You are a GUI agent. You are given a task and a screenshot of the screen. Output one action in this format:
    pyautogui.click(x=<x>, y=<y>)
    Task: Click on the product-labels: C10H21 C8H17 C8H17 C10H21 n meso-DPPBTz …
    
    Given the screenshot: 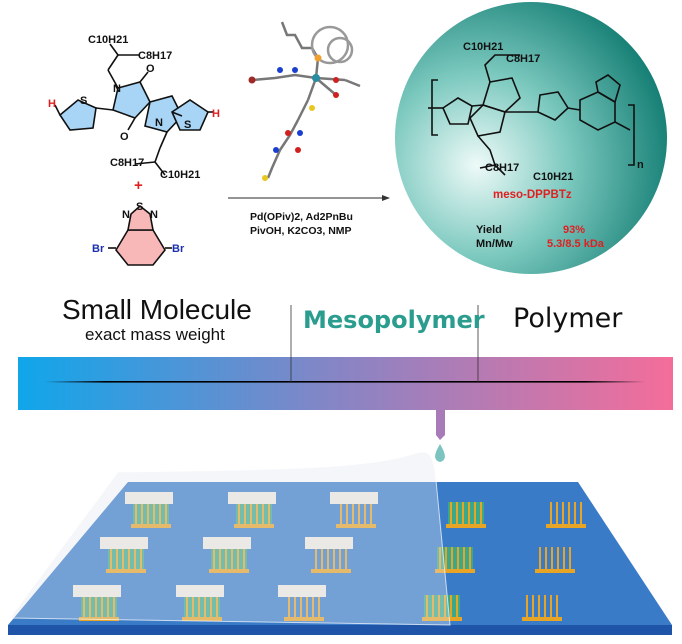 What is the action you would take?
    pyautogui.click(x=553, y=145)
    